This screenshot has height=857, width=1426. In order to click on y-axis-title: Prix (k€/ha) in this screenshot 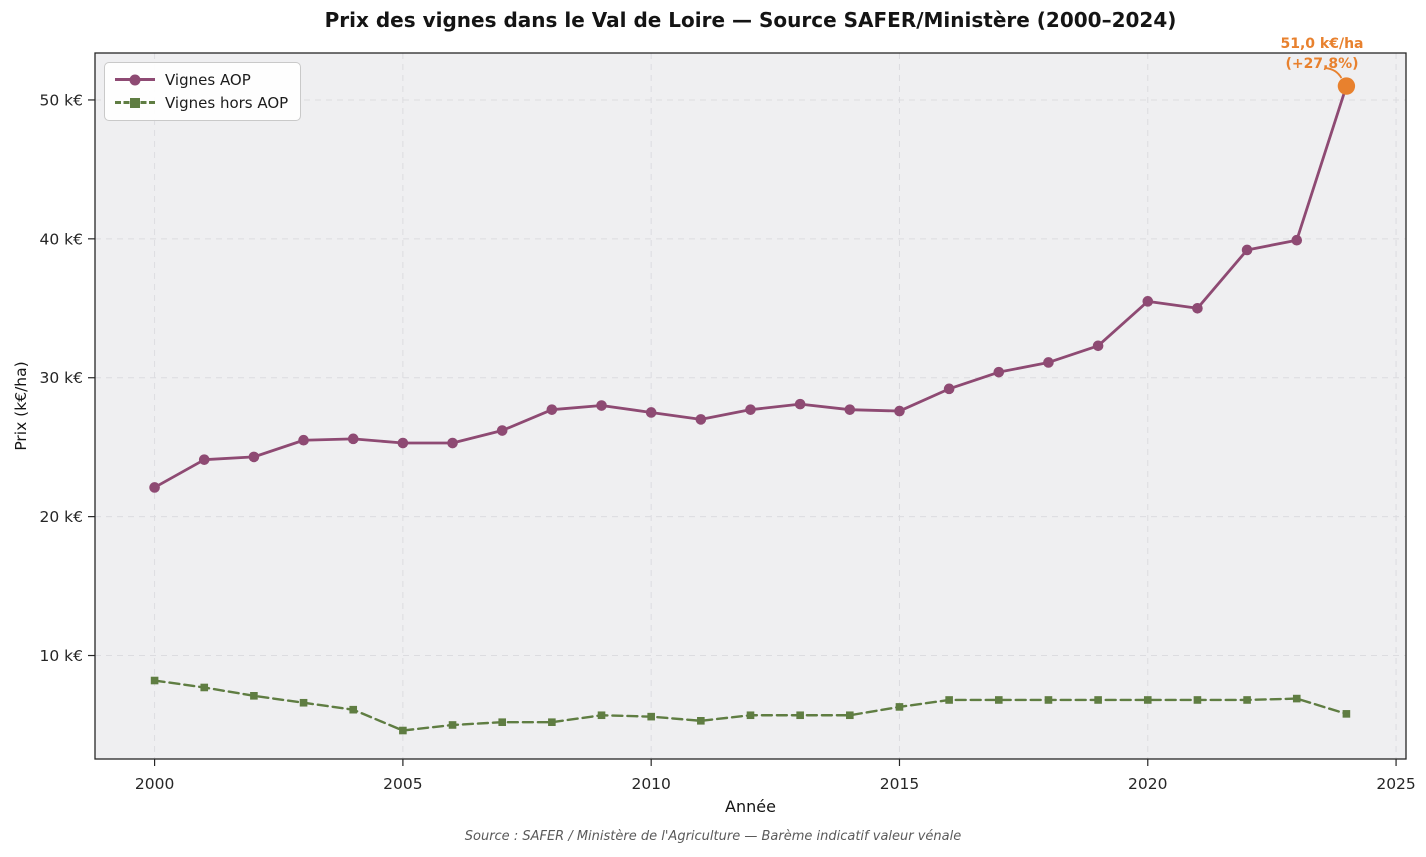, I will do `click(21, 406)`.